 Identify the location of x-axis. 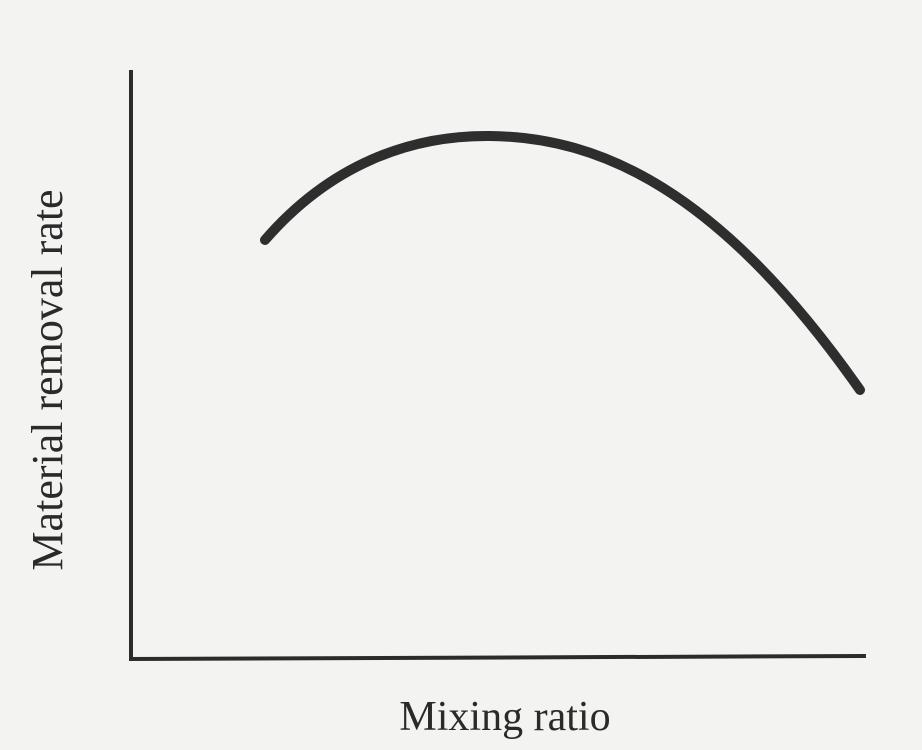
(497, 657).